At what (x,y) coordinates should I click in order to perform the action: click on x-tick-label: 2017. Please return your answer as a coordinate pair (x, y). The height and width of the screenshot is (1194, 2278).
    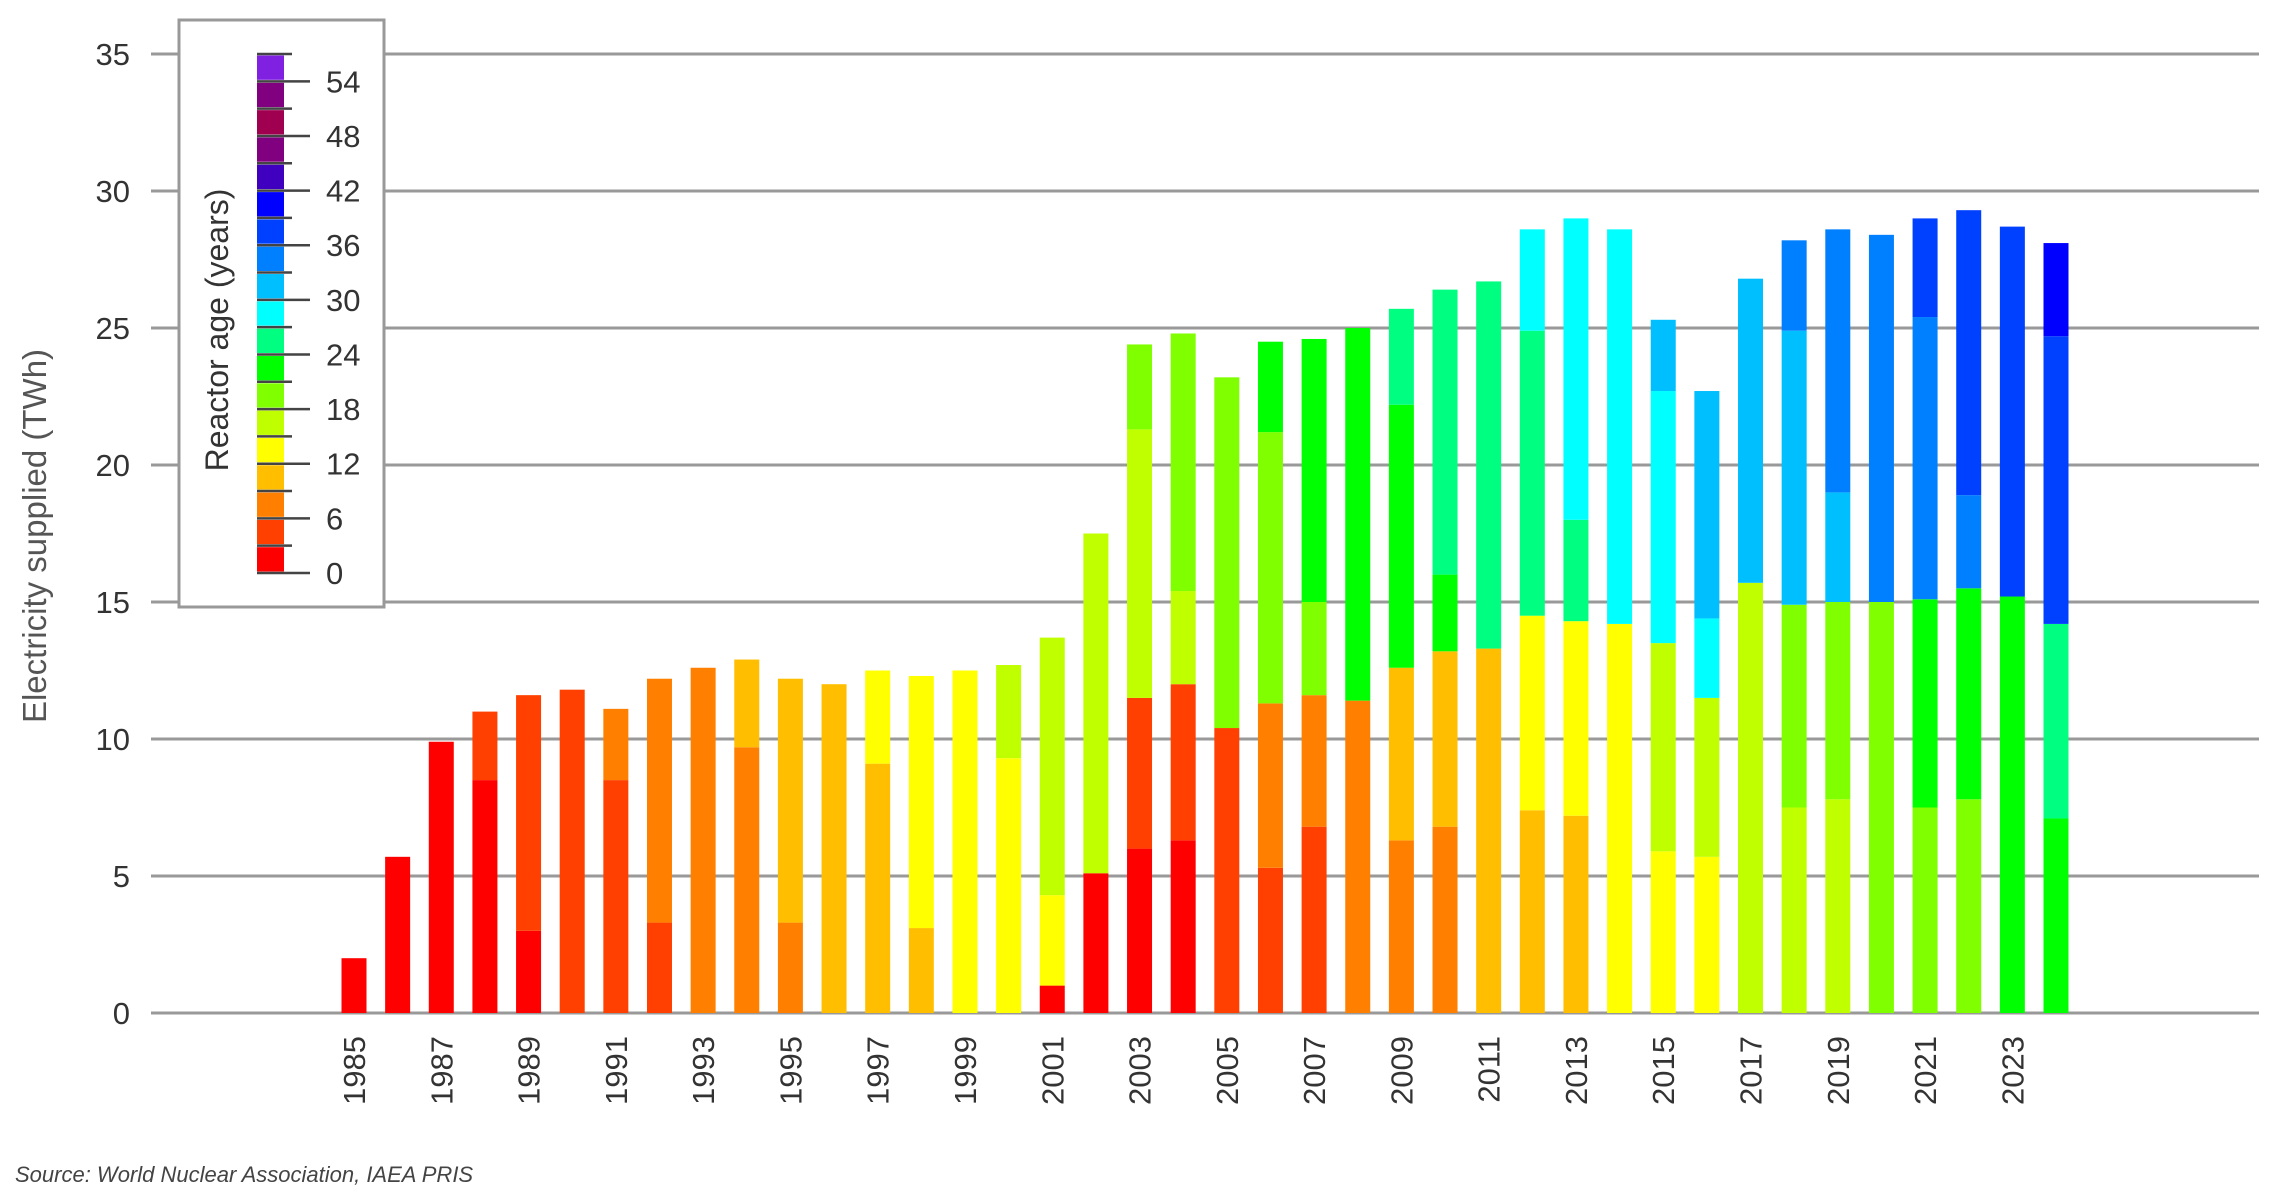
    Looking at the image, I should click on (1751, 1070).